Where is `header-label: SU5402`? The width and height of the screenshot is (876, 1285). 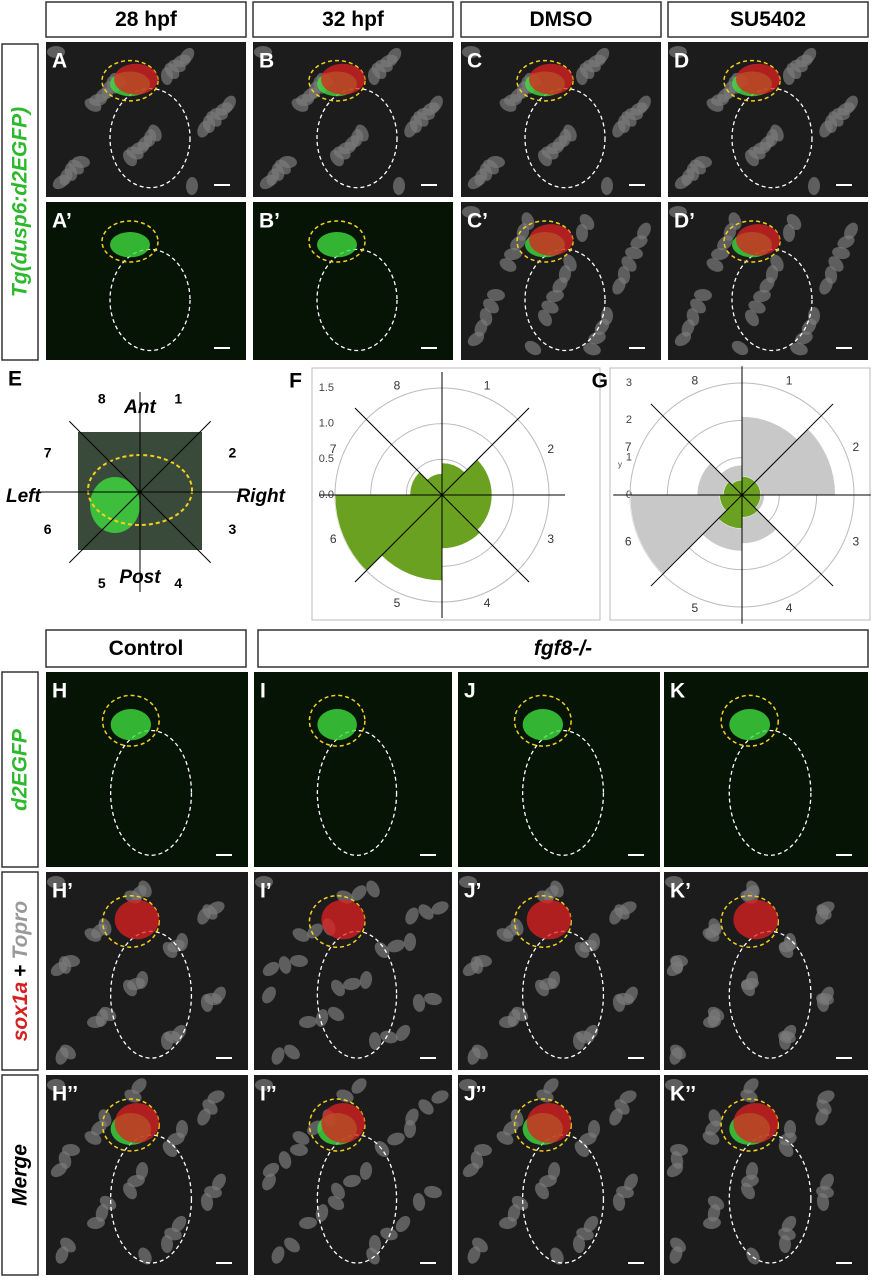
header-label: SU5402 is located at coordinates (768, 19).